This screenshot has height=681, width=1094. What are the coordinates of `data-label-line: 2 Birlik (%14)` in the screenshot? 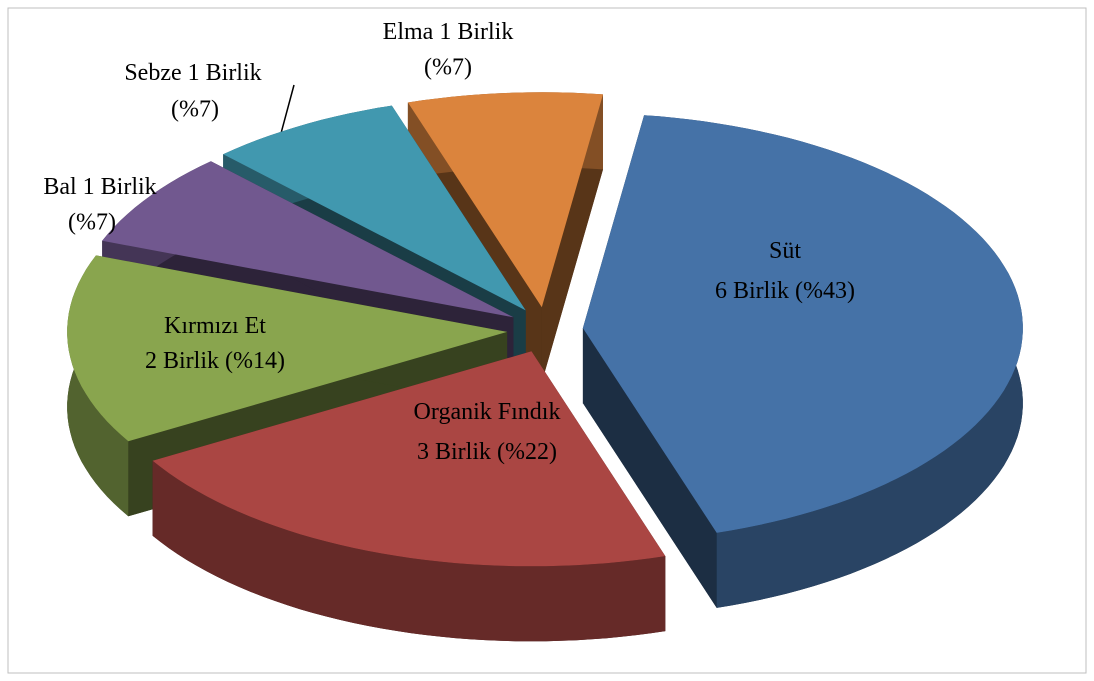 It's located at (215, 361).